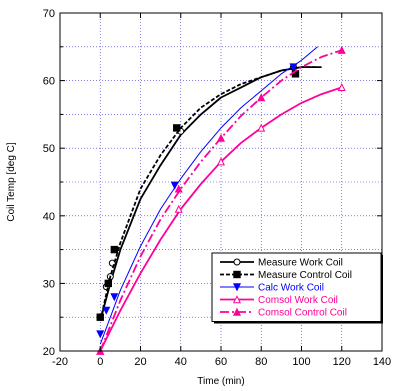 The width and height of the screenshot is (396, 391). I want to click on y-axis-label: Coil Temp [deg C], so click(11, 182).